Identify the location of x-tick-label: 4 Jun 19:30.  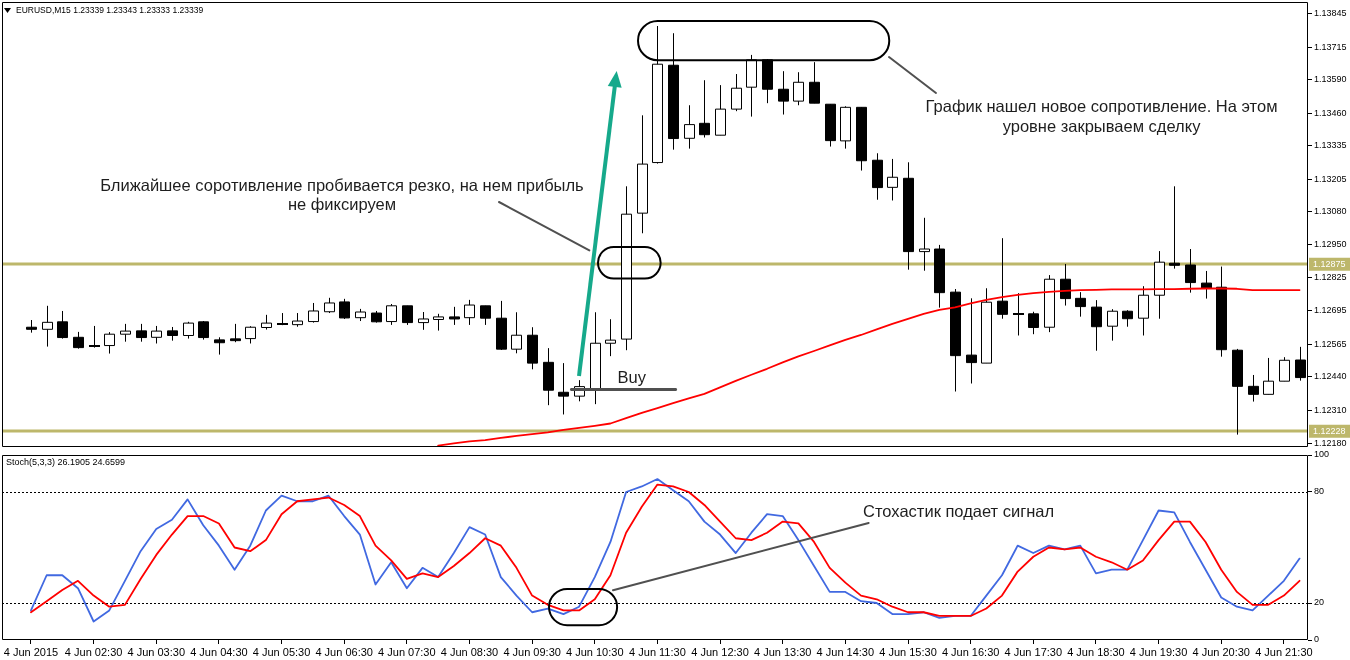
(1158, 651).